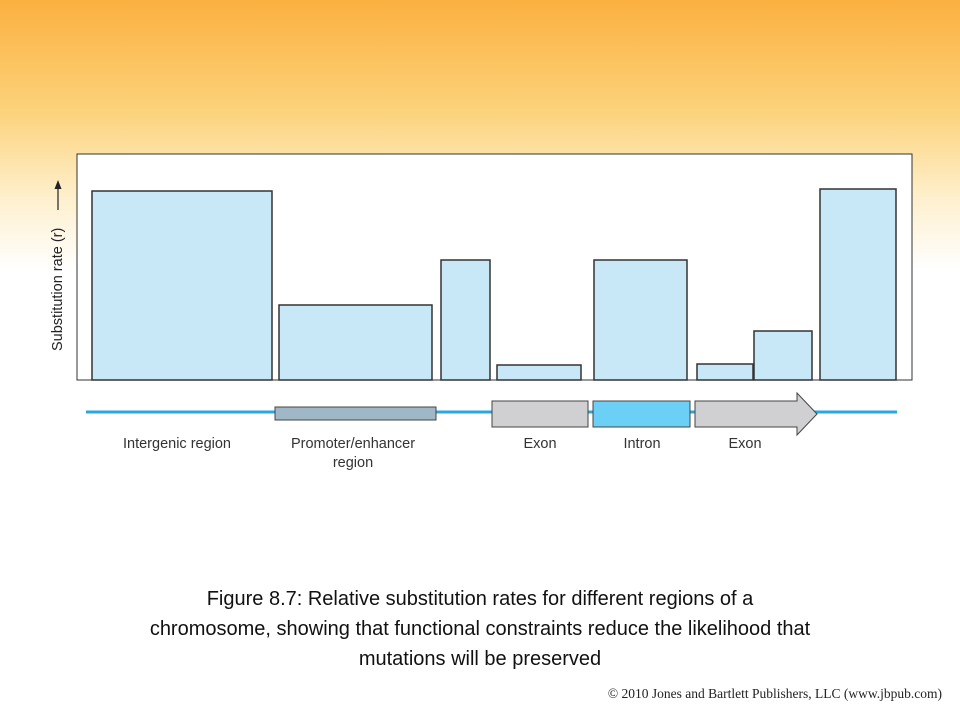 The height and width of the screenshot is (720, 960). What do you see at coordinates (353, 444) in the screenshot?
I see `label-promoter-line1: Promoter/enhancer` at bounding box center [353, 444].